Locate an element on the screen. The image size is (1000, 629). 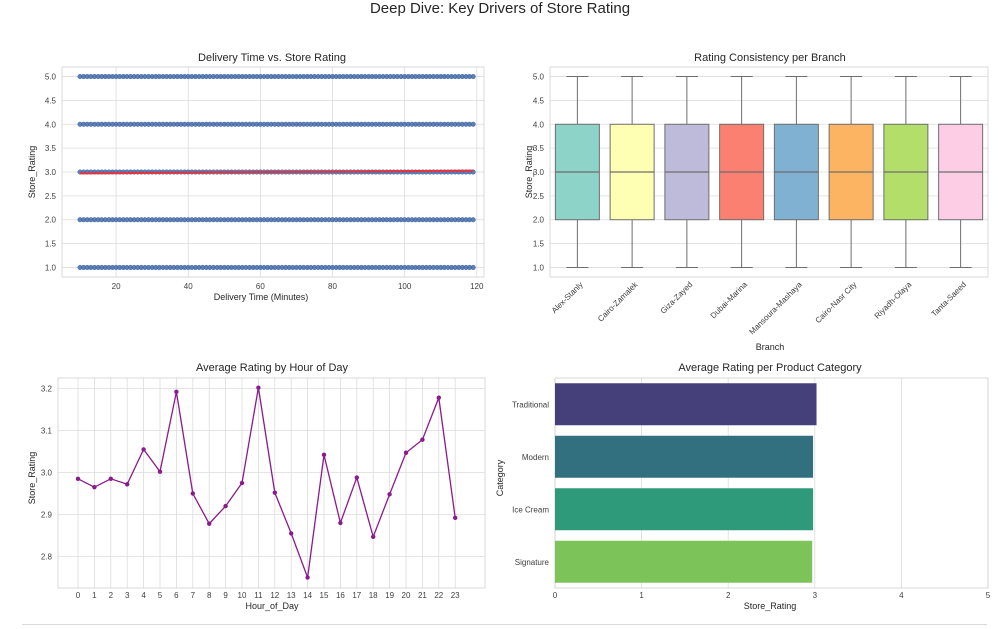
boxplot-title: Rating Consistency per Branch is located at coordinates (770, 58).